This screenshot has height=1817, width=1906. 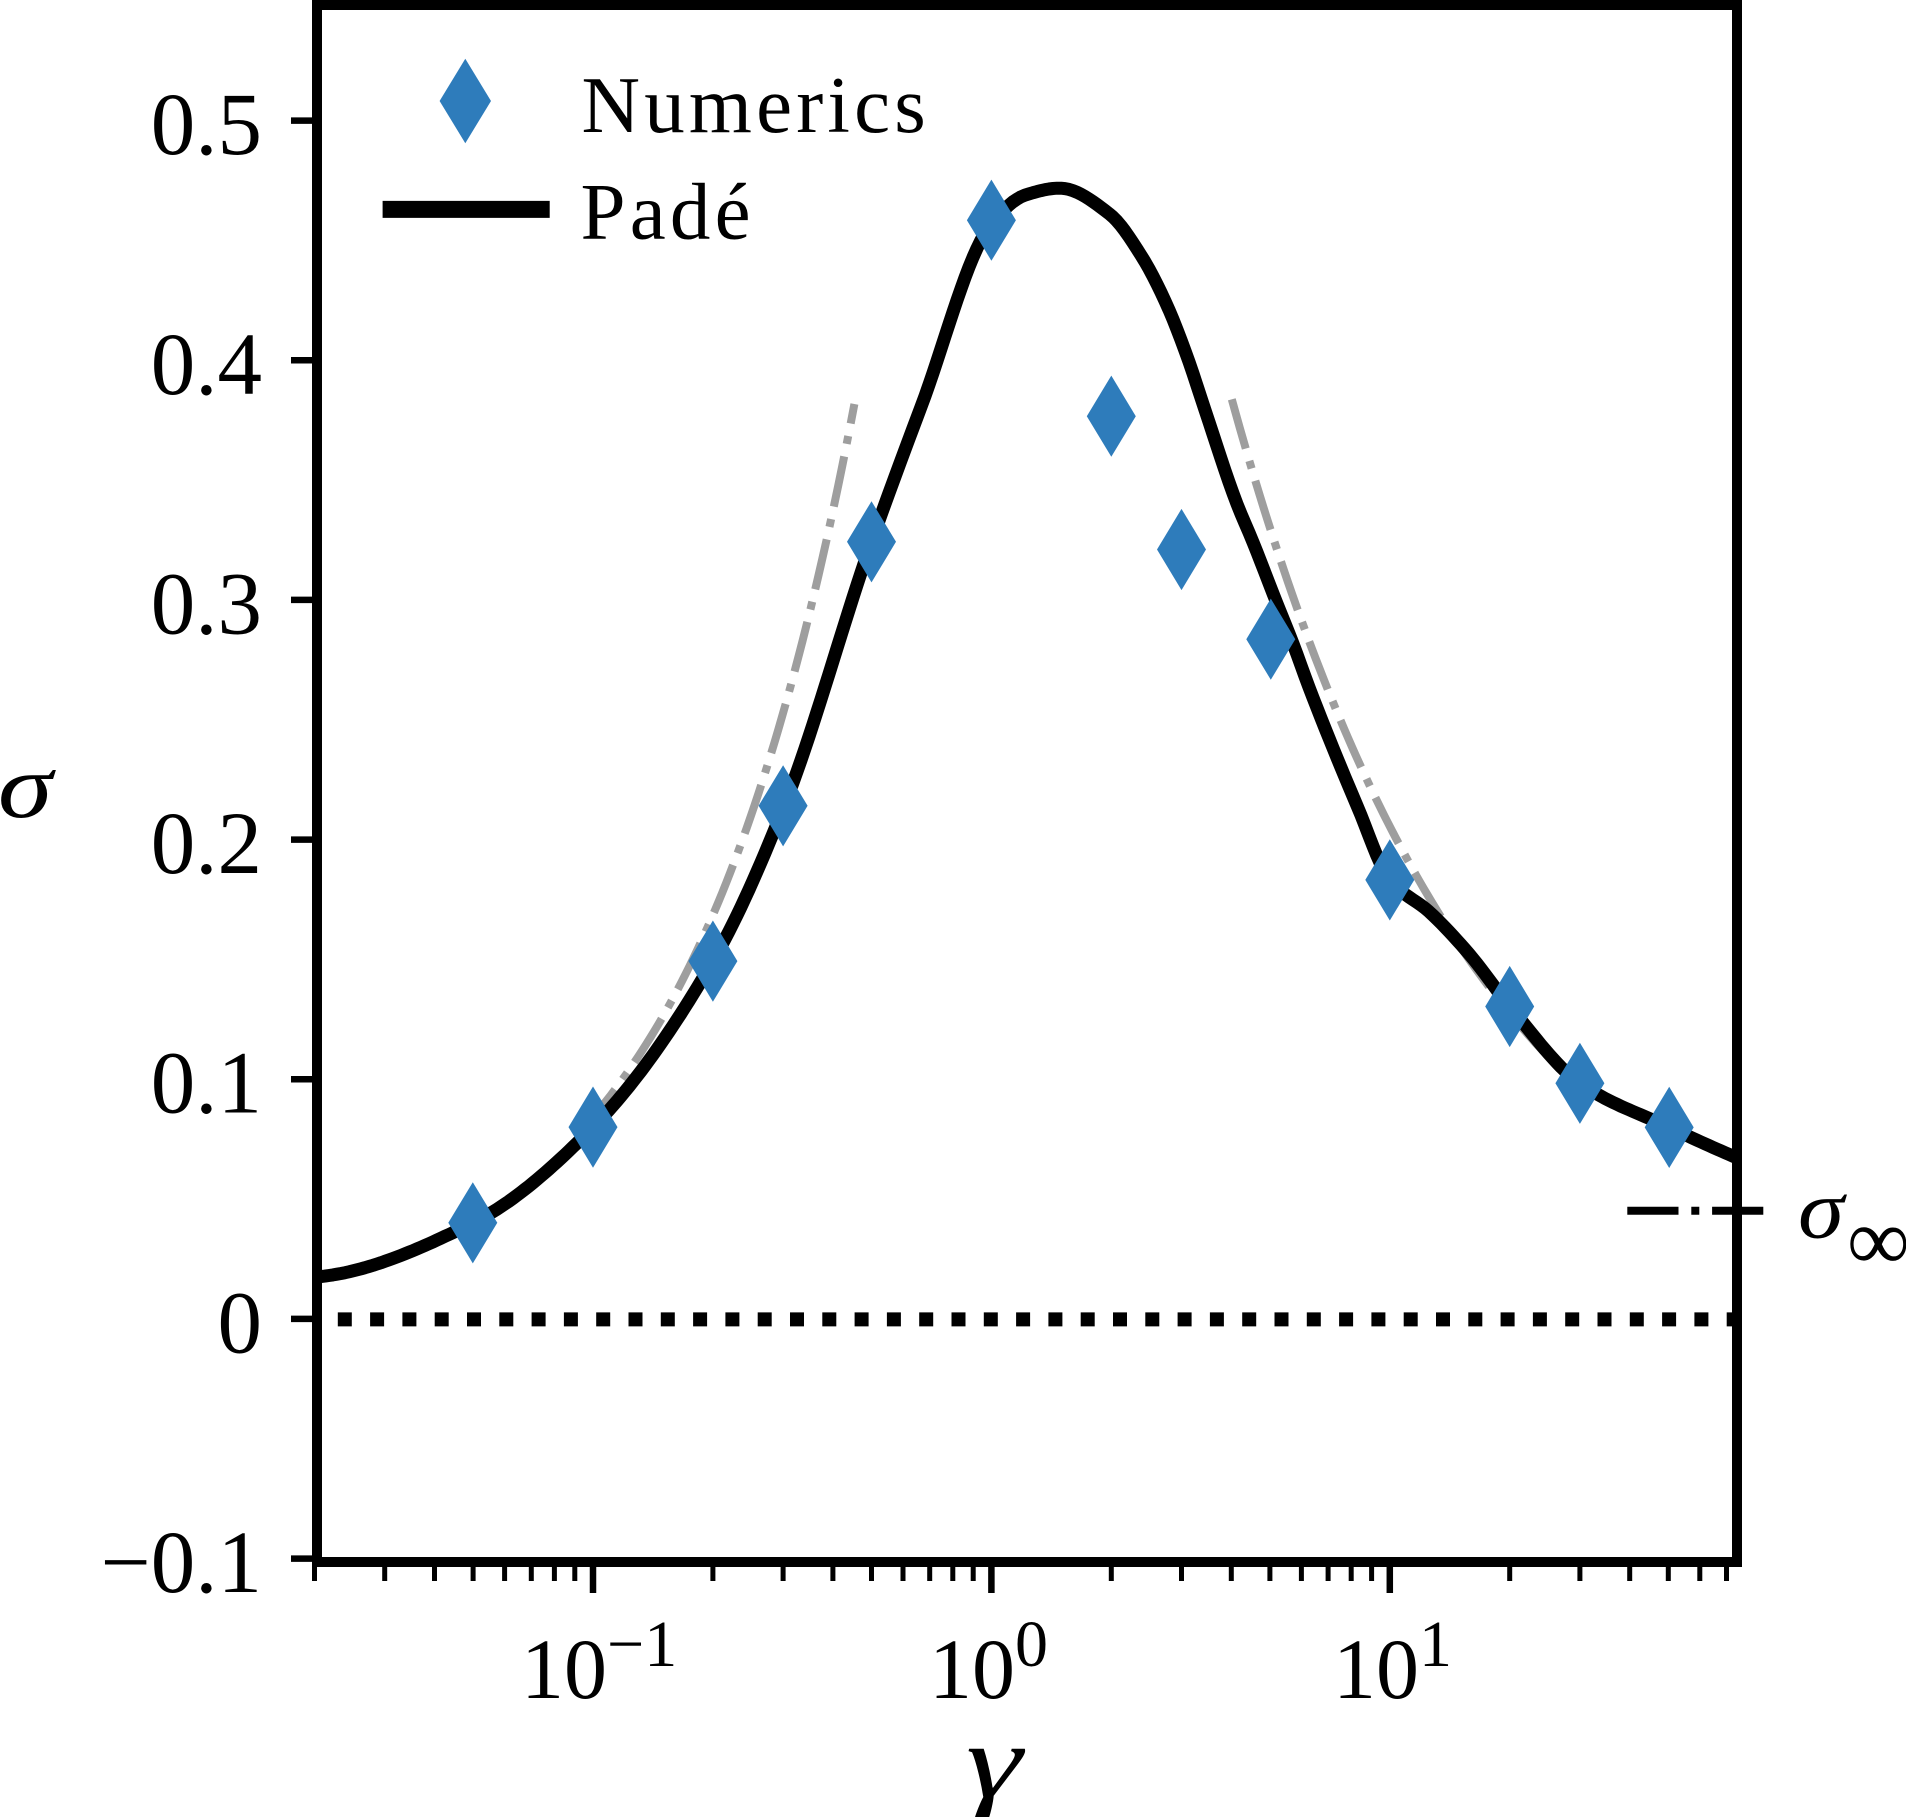 What do you see at coordinates (996, 1760) in the screenshot?
I see `svg-text: γ` at bounding box center [996, 1760].